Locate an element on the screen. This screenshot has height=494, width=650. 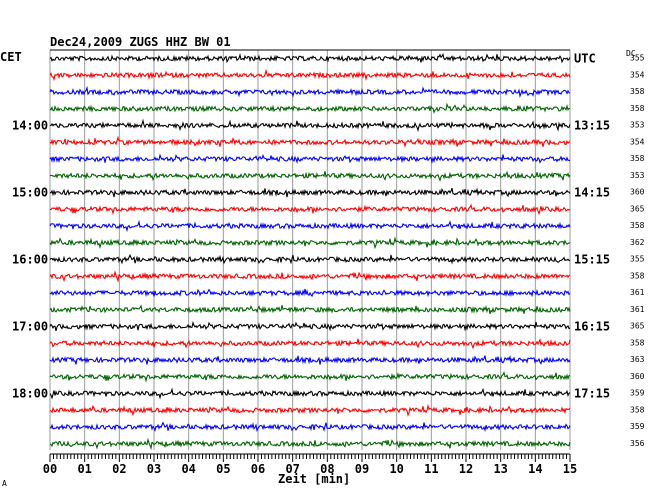
x-tick-label: 04 is located at coordinates (188, 469).